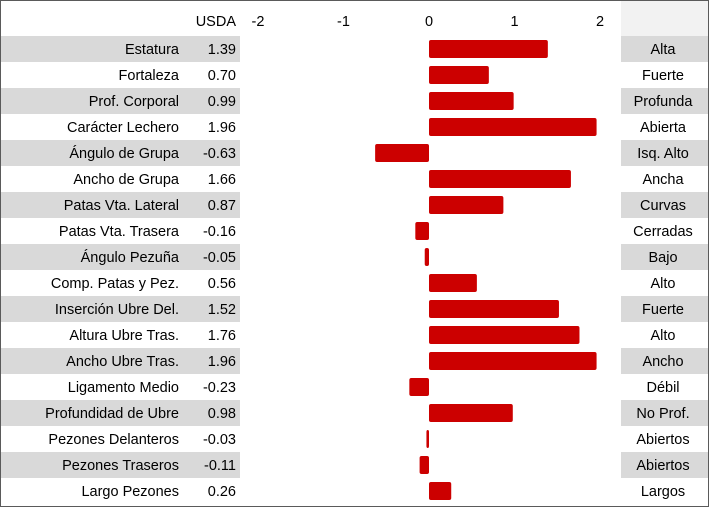  I want to click on trait-value: 0.99, so click(222, 102).